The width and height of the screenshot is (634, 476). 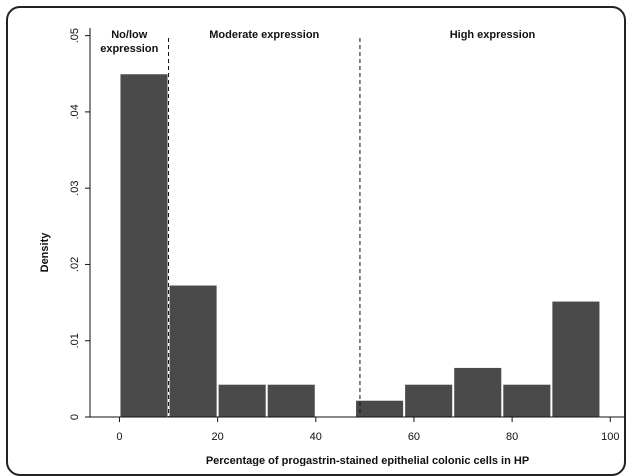 What do you see at coordinates (75, 188) in the screenshot?
I see `y-tick-label-3: .03` at bounding box center [75, 188].